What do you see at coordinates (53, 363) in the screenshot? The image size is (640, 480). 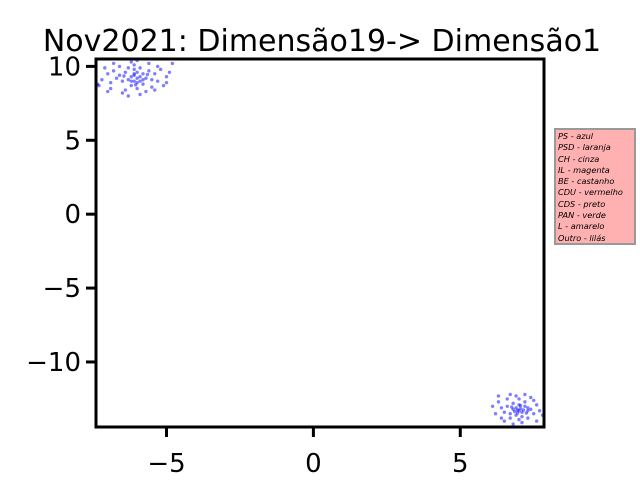 I see `y-tick-label: −10` at bounding box center [53, 363].